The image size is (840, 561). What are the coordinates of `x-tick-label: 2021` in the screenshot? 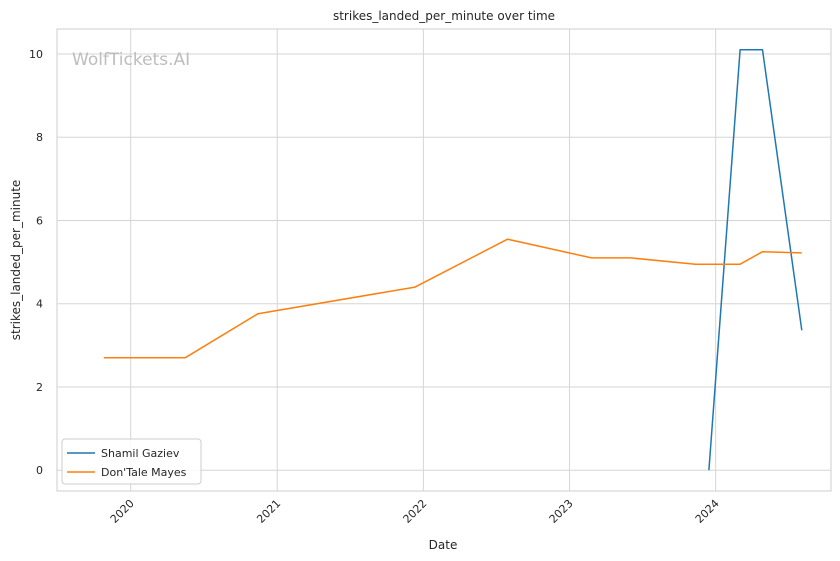 It's located at (268, 511).